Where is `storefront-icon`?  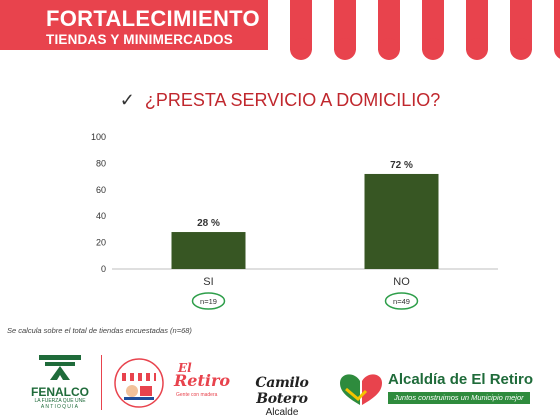
storefront-icon is located at coordinates (139, 383).